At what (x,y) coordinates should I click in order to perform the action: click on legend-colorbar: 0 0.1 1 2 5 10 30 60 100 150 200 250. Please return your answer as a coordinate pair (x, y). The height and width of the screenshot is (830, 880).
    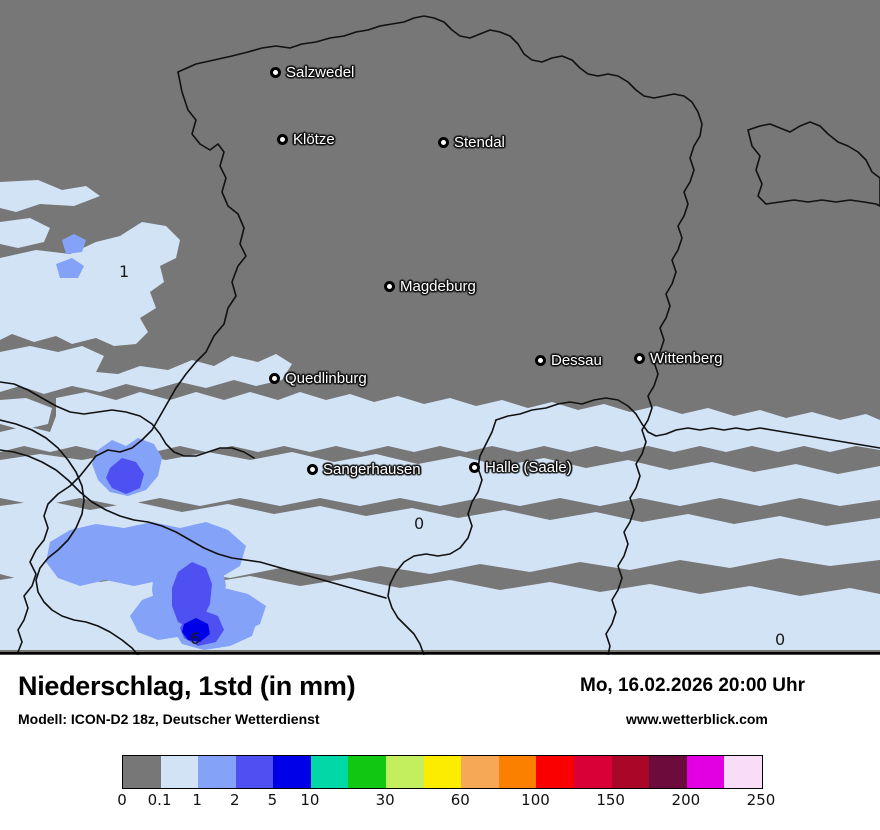
    Looking at the image, I should click on (440, 787).